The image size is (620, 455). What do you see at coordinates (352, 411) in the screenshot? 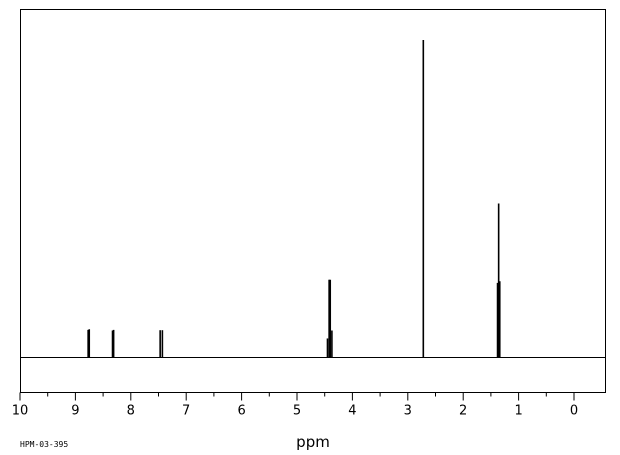
I see `tick-label-4: 4` at bounding box center [352, 411].